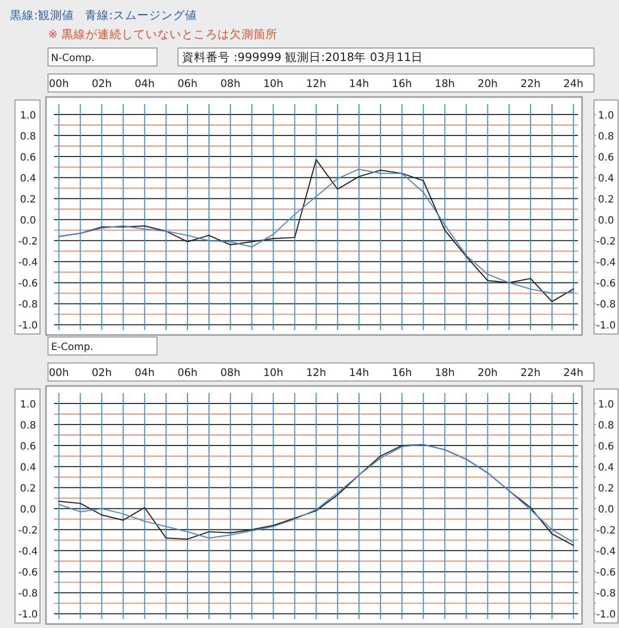 The height and width of the screenshot is (628, 619). I want to click on chart-title: N-Comp., so click(72, 58).